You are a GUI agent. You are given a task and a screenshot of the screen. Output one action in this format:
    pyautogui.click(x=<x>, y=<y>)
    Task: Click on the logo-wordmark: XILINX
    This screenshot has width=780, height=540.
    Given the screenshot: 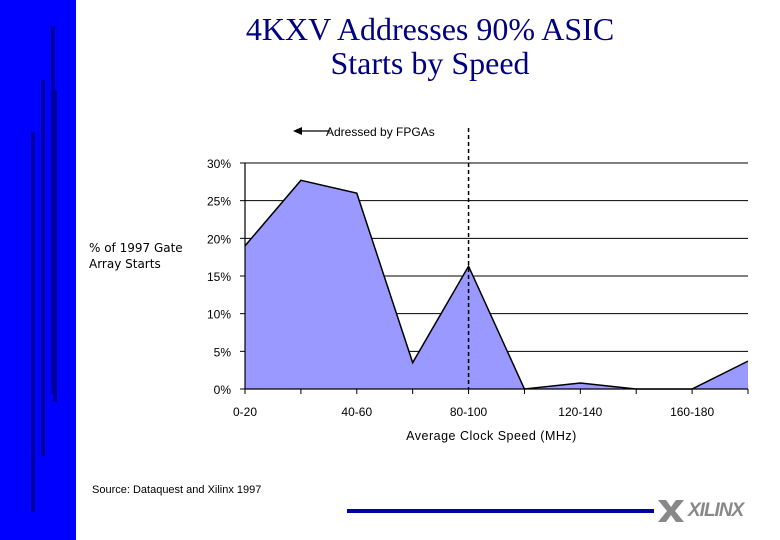 What is the action you would take?
    pyautogui.click(x=716, y=510)
    